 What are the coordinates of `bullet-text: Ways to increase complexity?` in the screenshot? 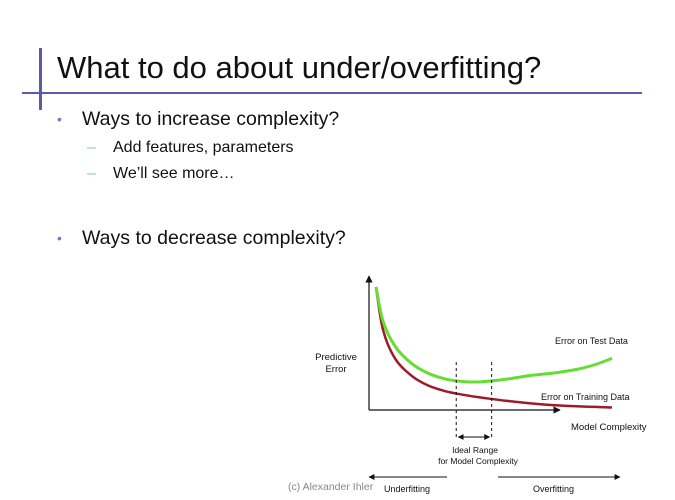 It's located at (211, 119).